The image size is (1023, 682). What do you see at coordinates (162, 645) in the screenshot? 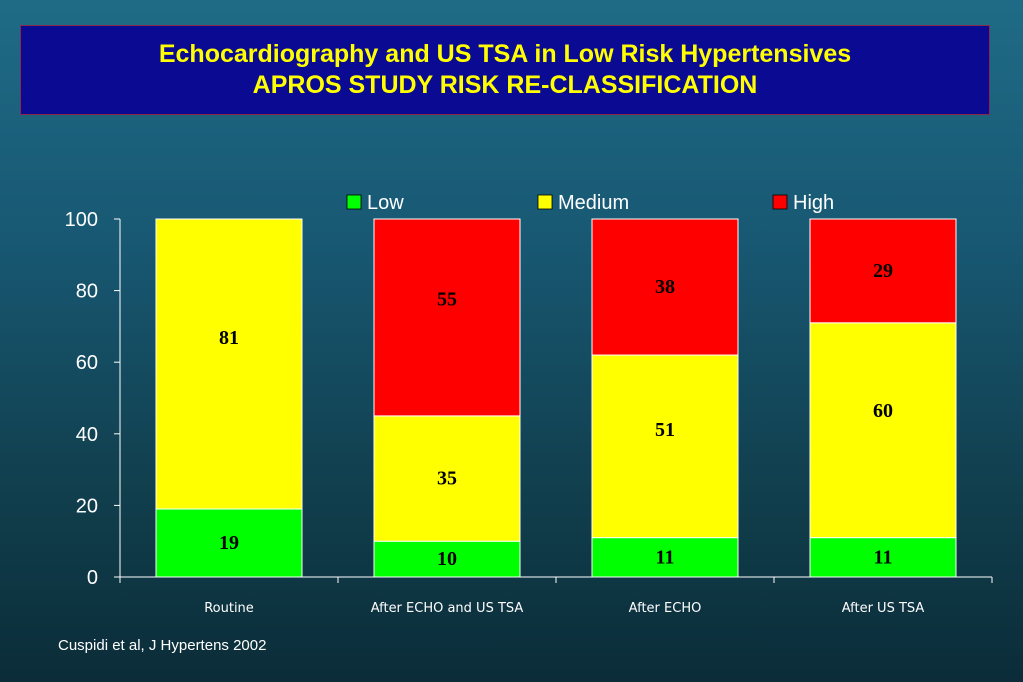
I see `citation: Cuspidi et al, J Hypertens 2002` at bounding box center [162, 645].